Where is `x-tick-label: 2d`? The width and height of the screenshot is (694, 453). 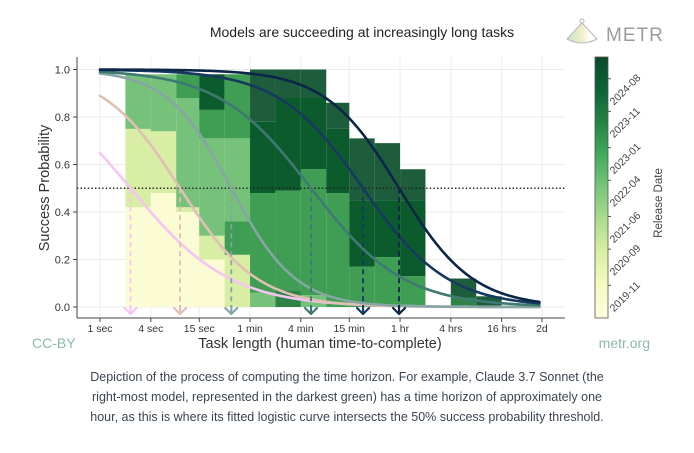
x-tick-label: 2d is located at coordinates (542, 329).